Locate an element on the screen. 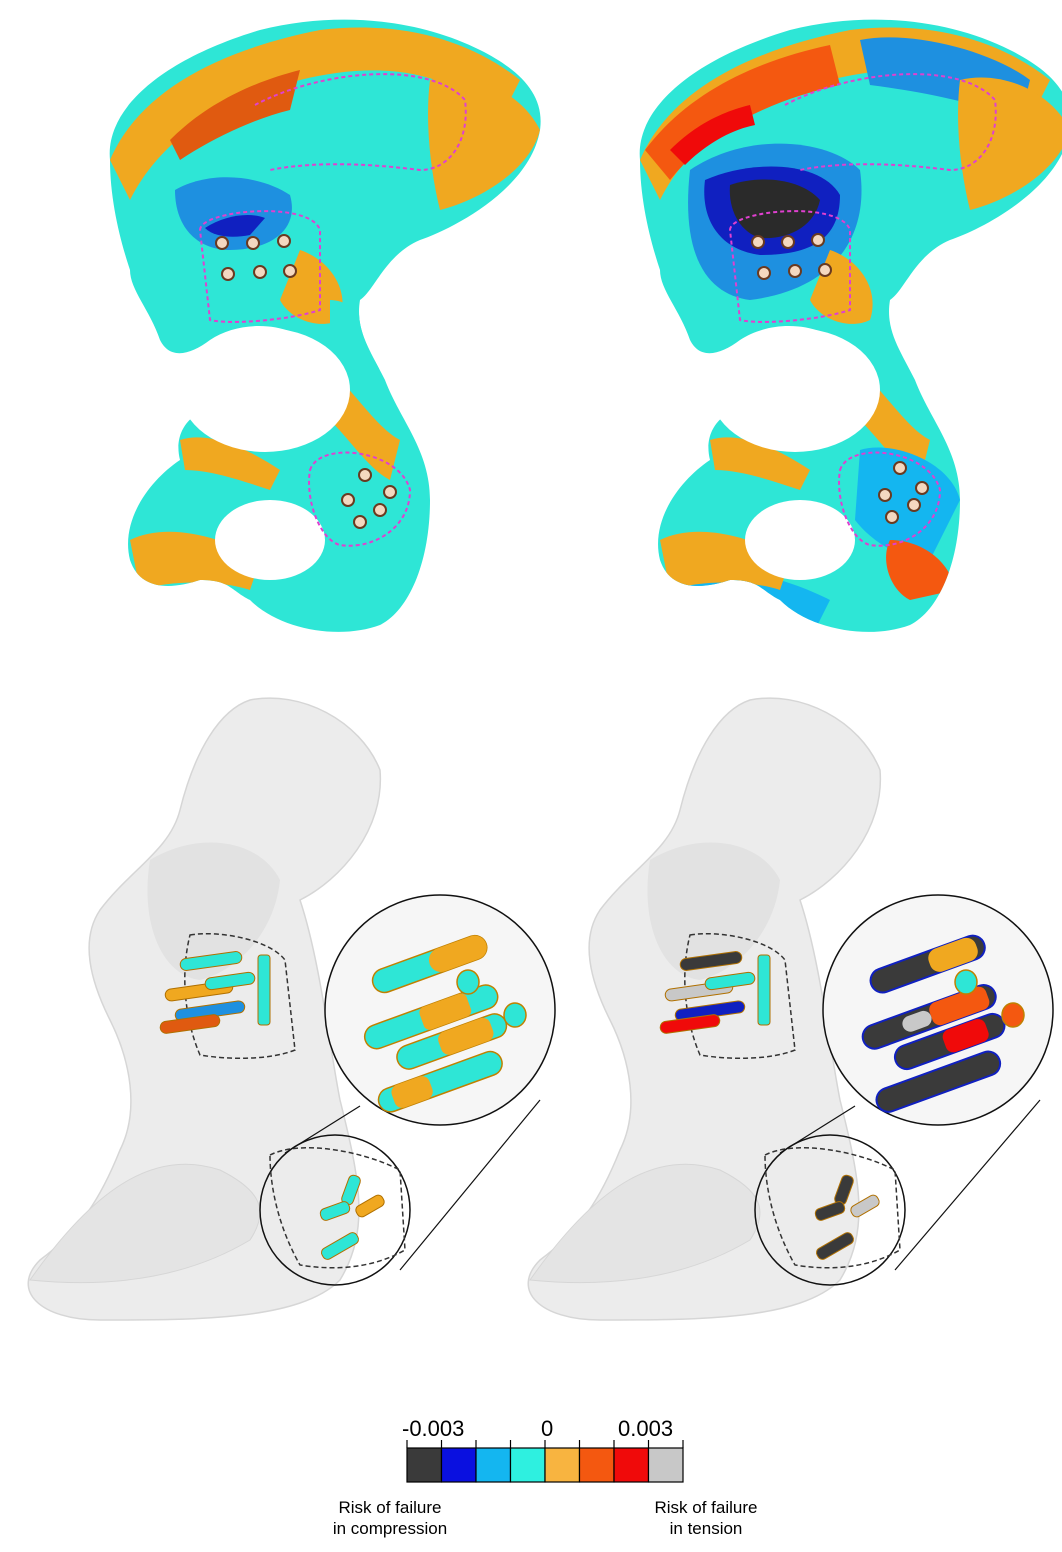  tick-label-max: 0.003 is located at coordinates (646, 1428).